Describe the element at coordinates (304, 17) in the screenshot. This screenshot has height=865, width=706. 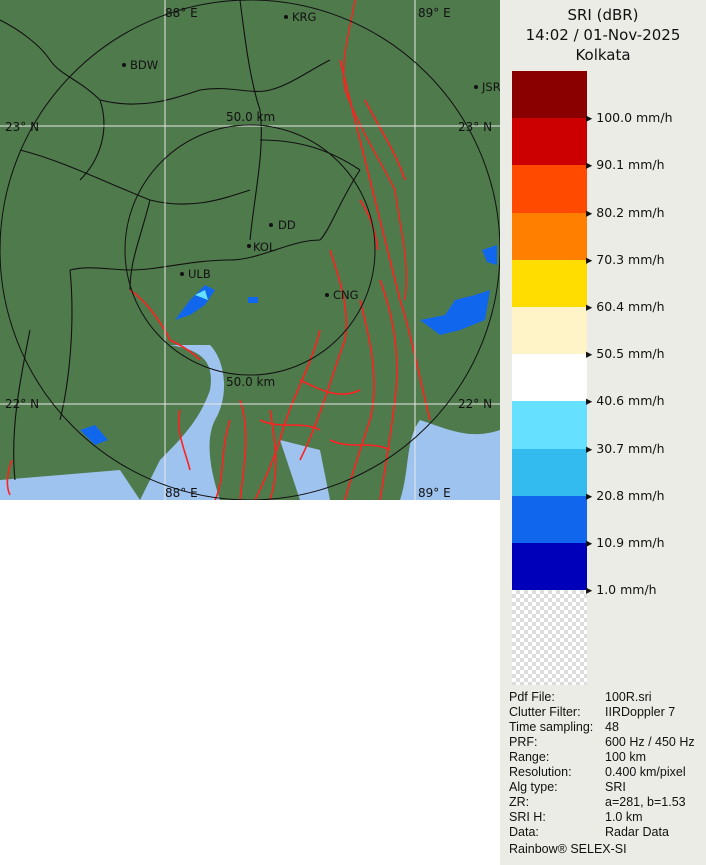
I see `svg-text: KRG` at that location.